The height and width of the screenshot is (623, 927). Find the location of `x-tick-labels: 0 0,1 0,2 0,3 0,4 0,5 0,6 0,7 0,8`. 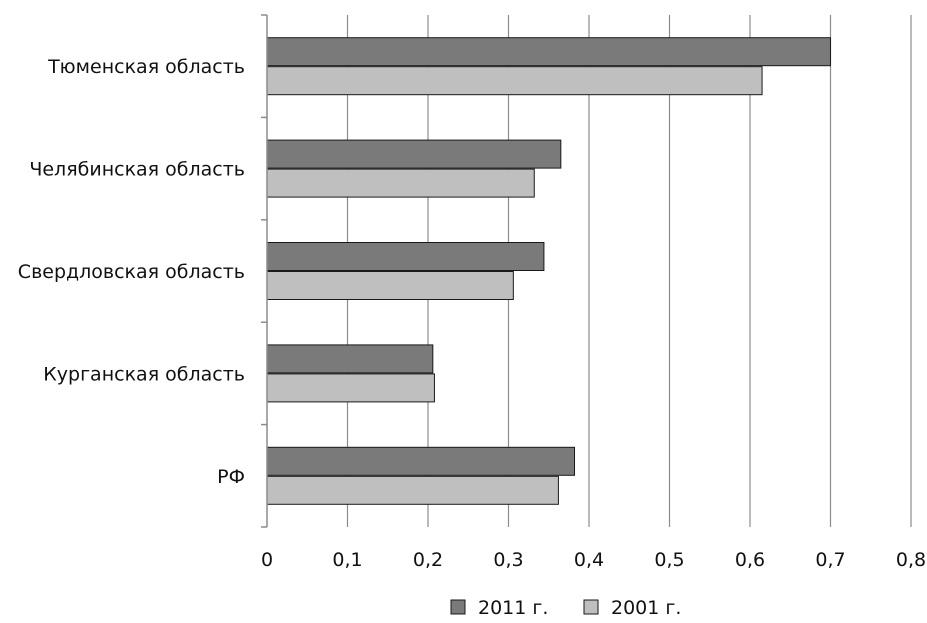

x-tick-labels: 0 0,1 0,2 0,3 0,4 0,5 0,6 0,7 0,8 is located at coordinates (593, 560).